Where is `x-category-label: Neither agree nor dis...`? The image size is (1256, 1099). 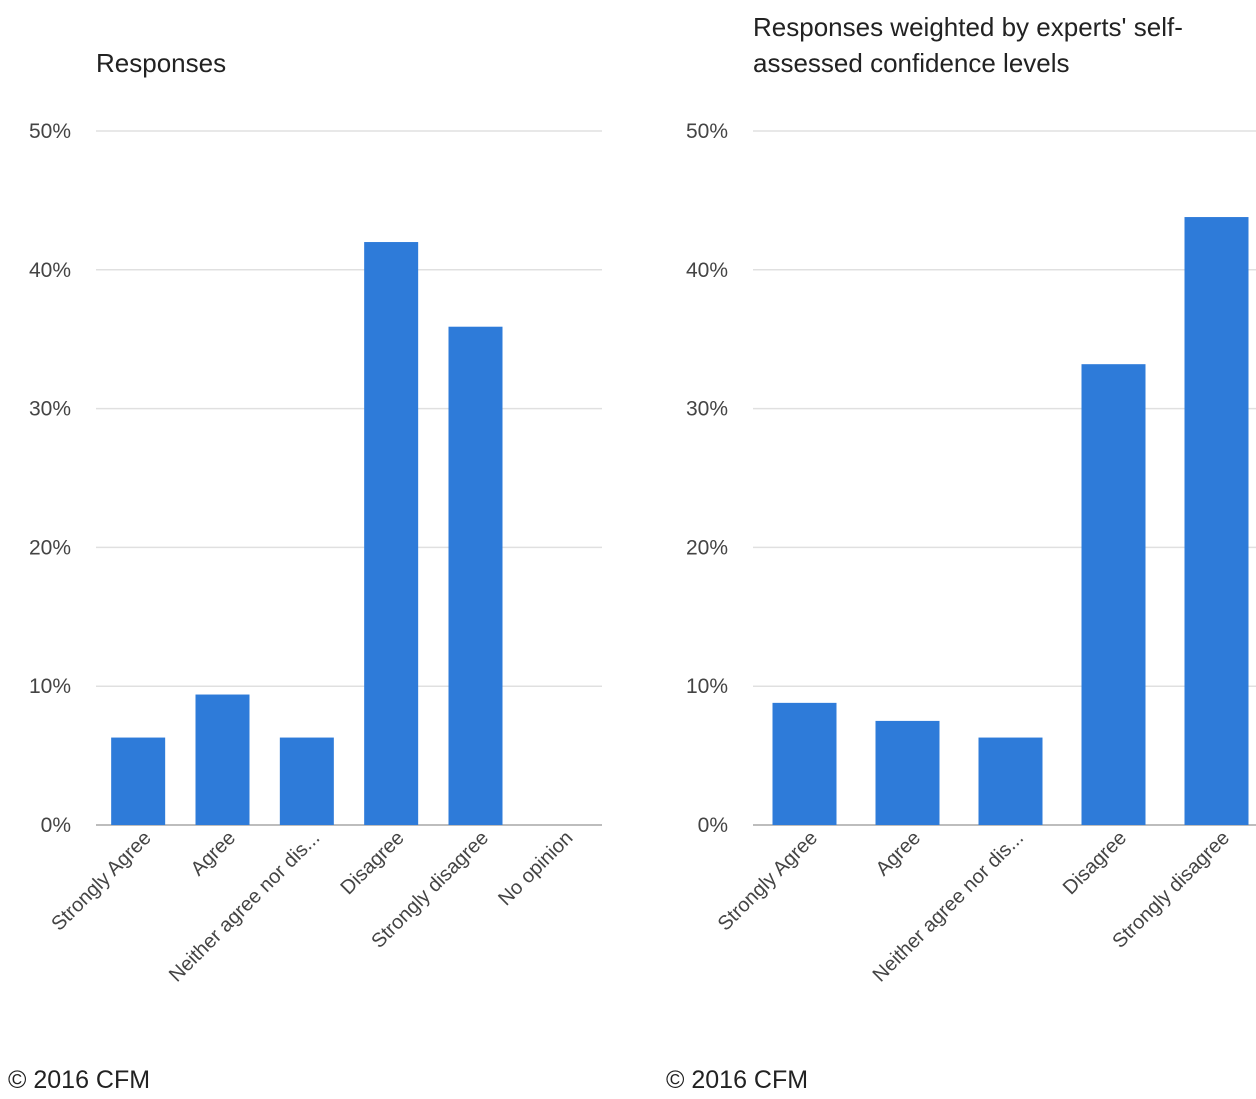 x-category-label: Neither agree nor dis... is located at coordinates (244, 906).